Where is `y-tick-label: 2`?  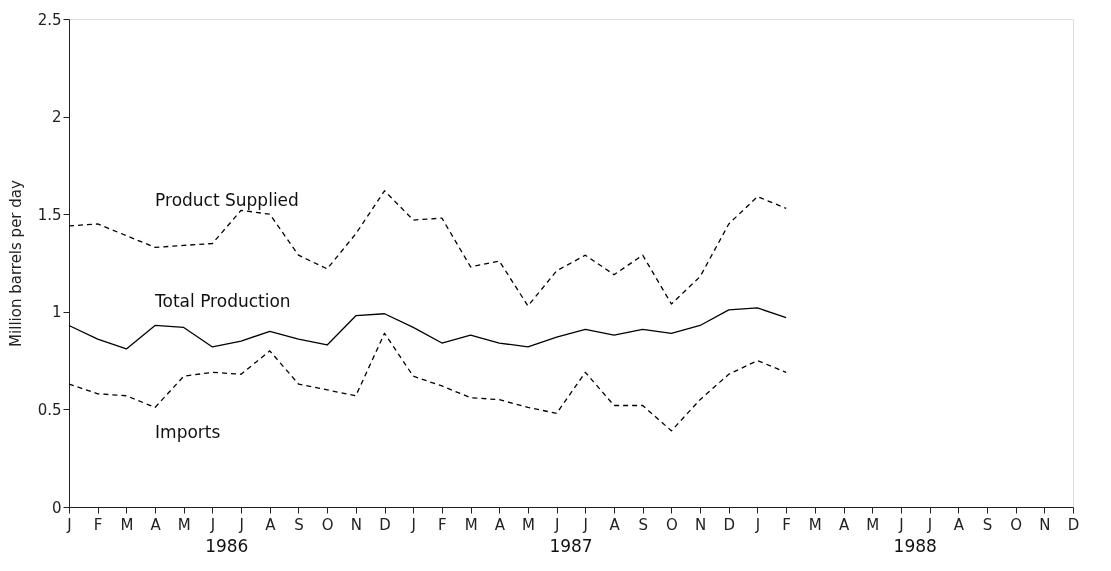 y-tick-label: 2 is located at coordinates (56, 117).